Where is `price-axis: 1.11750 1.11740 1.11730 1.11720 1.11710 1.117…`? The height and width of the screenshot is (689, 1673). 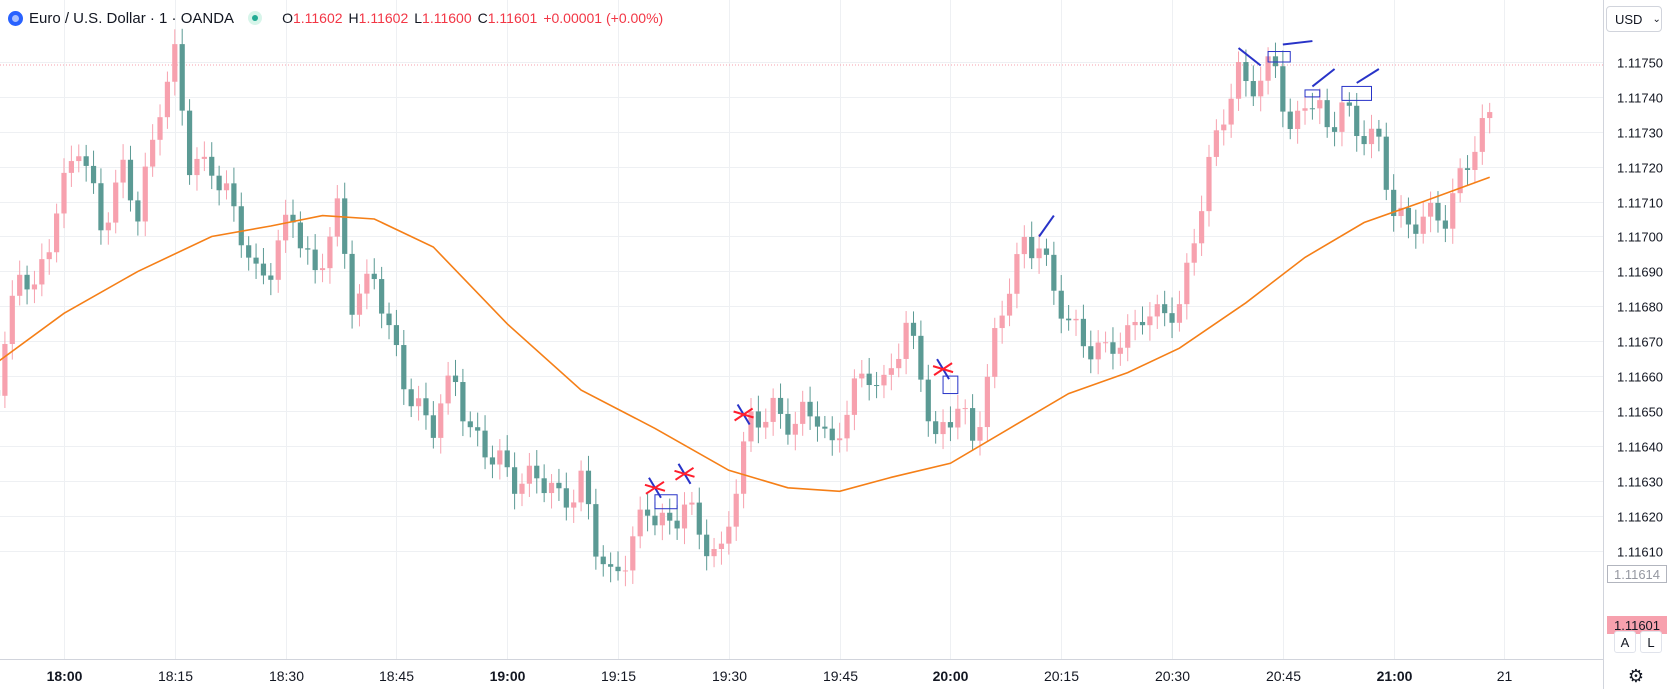
price-axis: 1.11750 1.11740 1.11730 1.11720 1.11710 1.117… is located at coordinates (1640, 308).